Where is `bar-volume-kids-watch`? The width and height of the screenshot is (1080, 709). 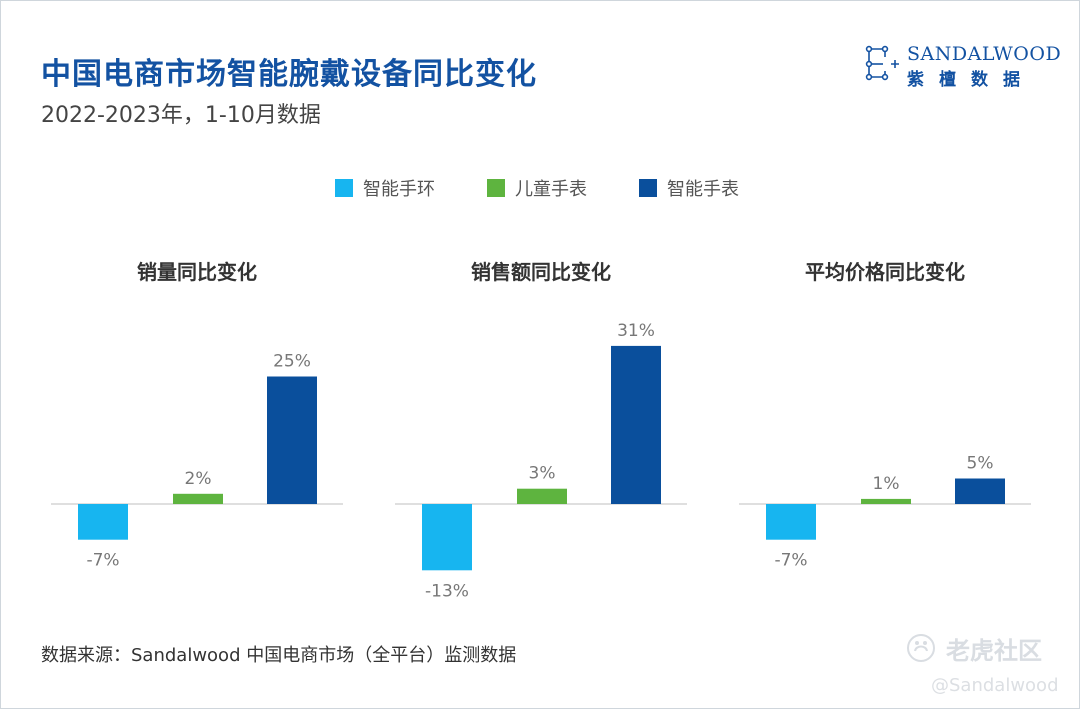 bar-volume-kids-watch is located at coordinates (198, 498).